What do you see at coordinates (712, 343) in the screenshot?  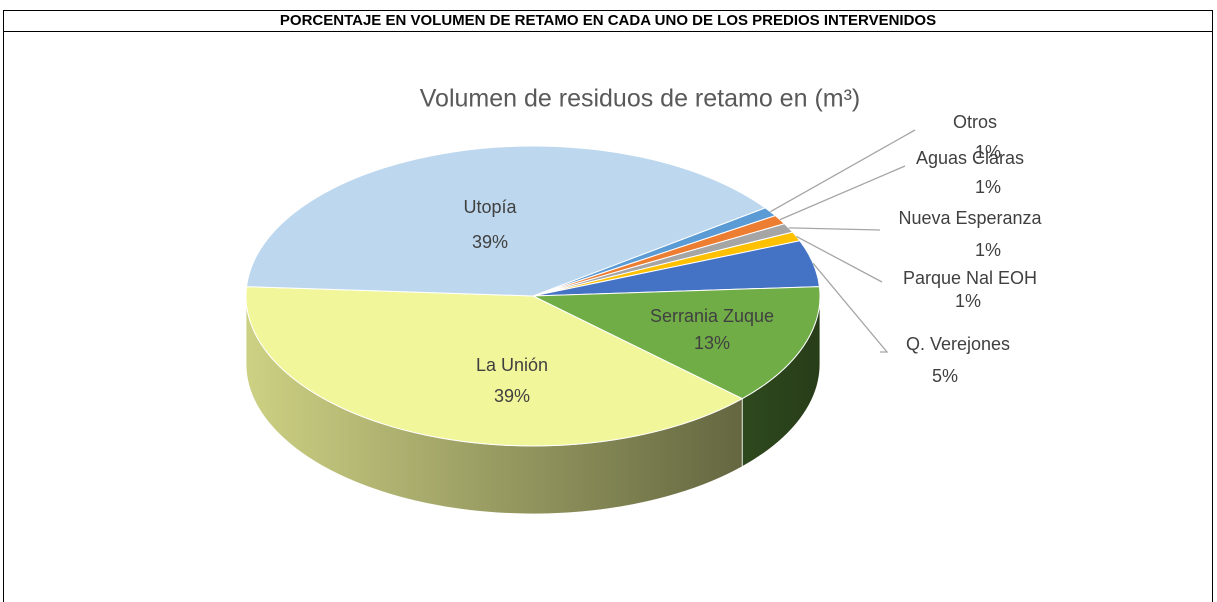 I see `slice-value-label: 13%` at bounding box center [712, 343].